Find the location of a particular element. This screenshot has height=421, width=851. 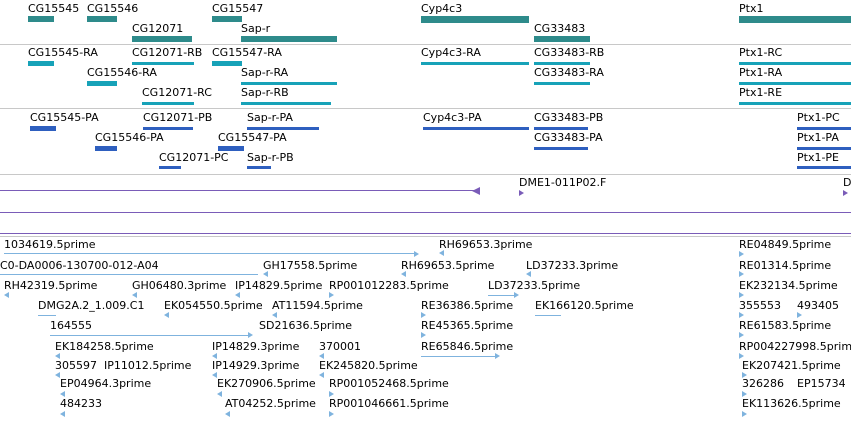

est-label: RP001012283.5prime is located at coordinates (389, 285).